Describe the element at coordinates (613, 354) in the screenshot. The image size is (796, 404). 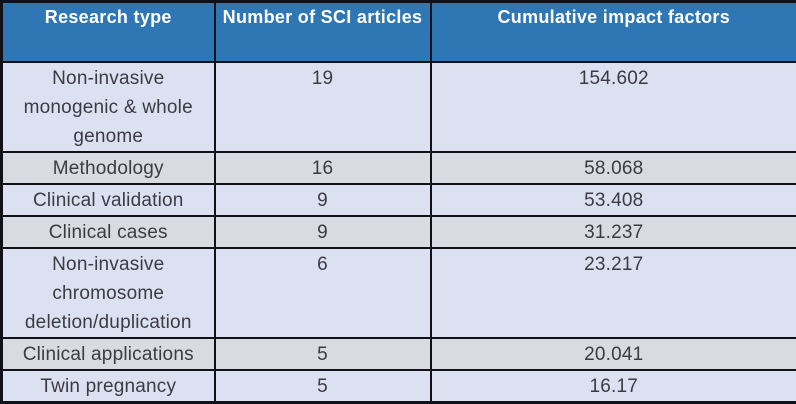
I see `cell-cumulative-impact: 20.041` at that location.